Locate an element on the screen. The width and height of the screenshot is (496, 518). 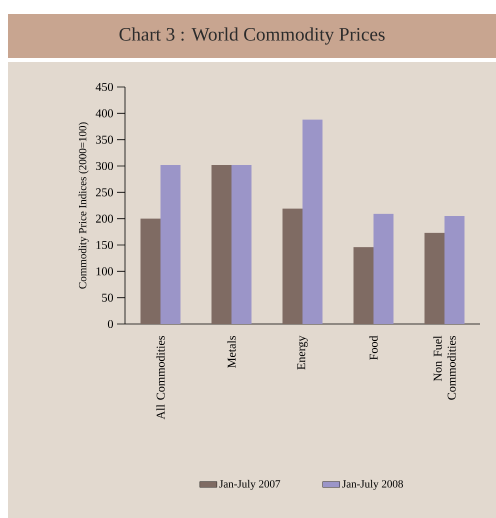
x-tick-label: Food is located at coordinates (373, 348).